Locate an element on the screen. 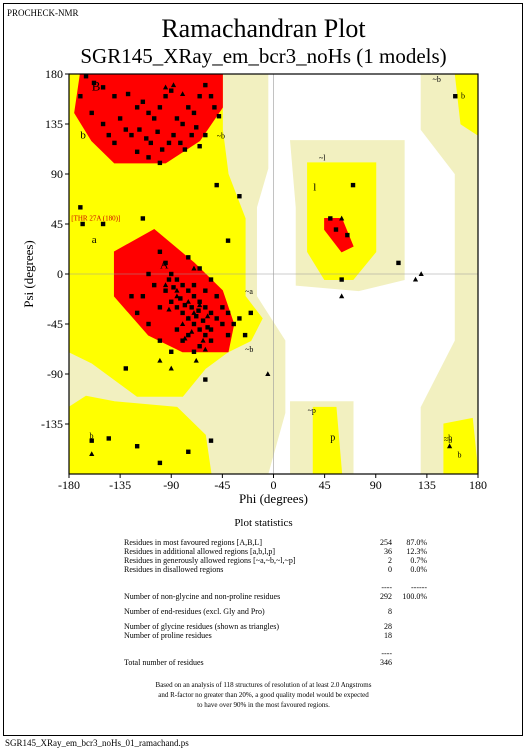 Image resolution: width=527 pixels, height=752 pixels. x-tick-label-4: 0 is located at coordinates (274, 485).